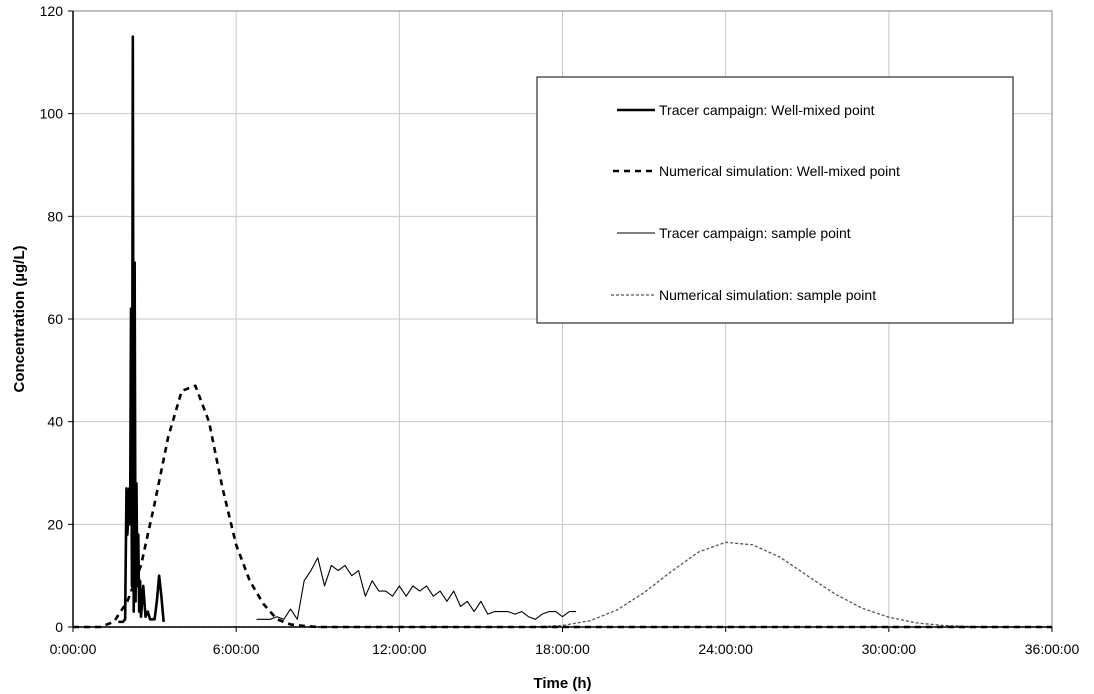 Image resolution: width=1094 pixels, height=694 pixels. I want to click on y-axis-ticks: 0 20 40 60 80 100 120, so click(56, 319).